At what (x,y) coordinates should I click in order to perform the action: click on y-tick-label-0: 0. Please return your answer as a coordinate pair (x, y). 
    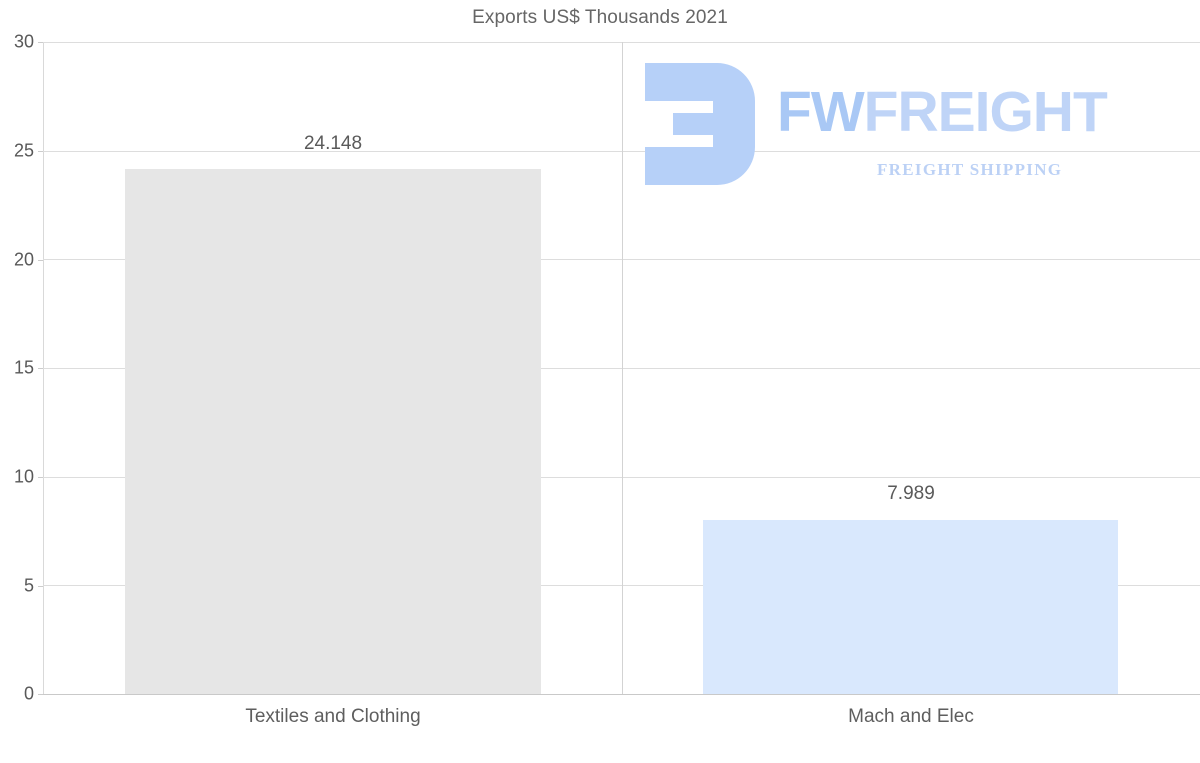
    Looking at the image, I should click on (28, 693).